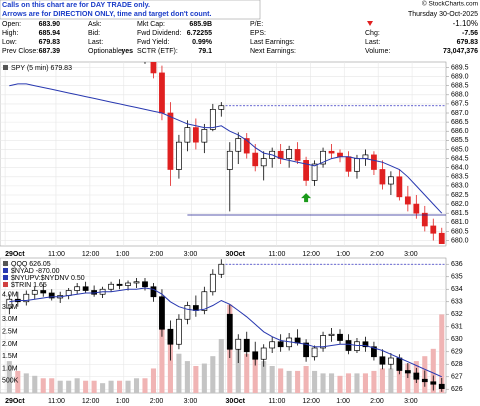 The image size is (480, 406). Describe the element at coordinates (306, 198) in the screenshot. I see `direction-arrow` at that location.